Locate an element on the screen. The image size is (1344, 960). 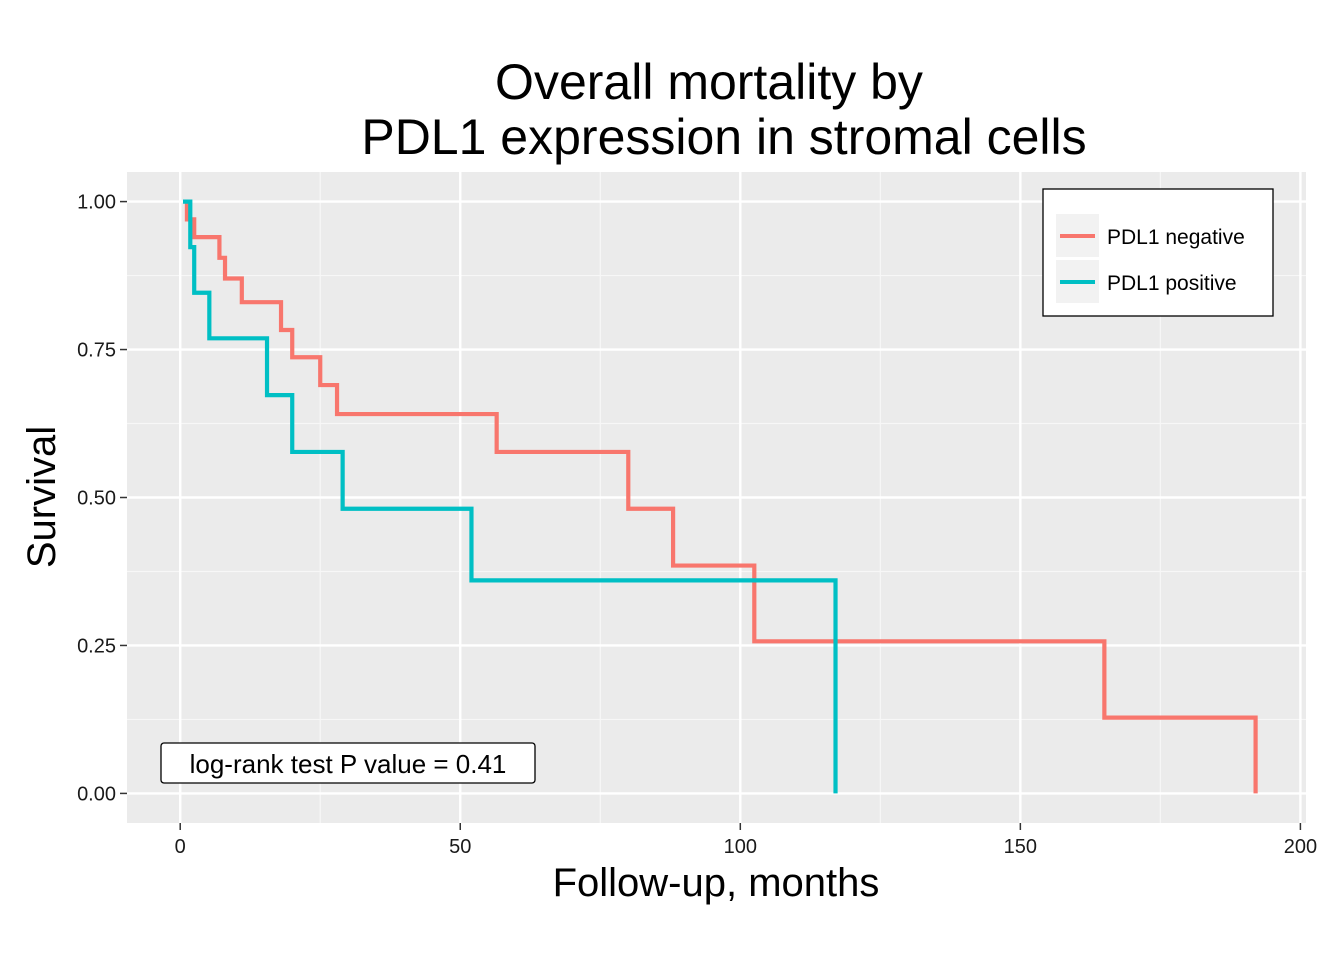
x-tick-label: 50 is located at coordinates (460, 847).